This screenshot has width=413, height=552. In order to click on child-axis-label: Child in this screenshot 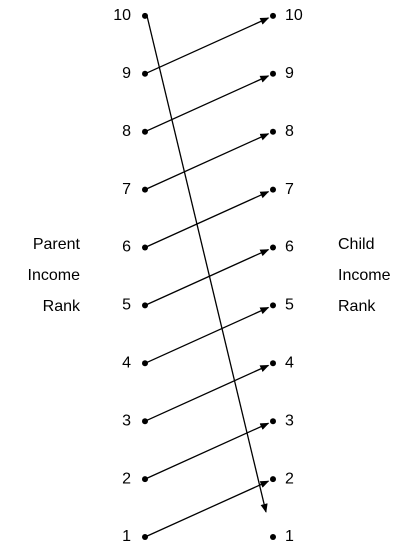, I will do `click(356, 244)`.